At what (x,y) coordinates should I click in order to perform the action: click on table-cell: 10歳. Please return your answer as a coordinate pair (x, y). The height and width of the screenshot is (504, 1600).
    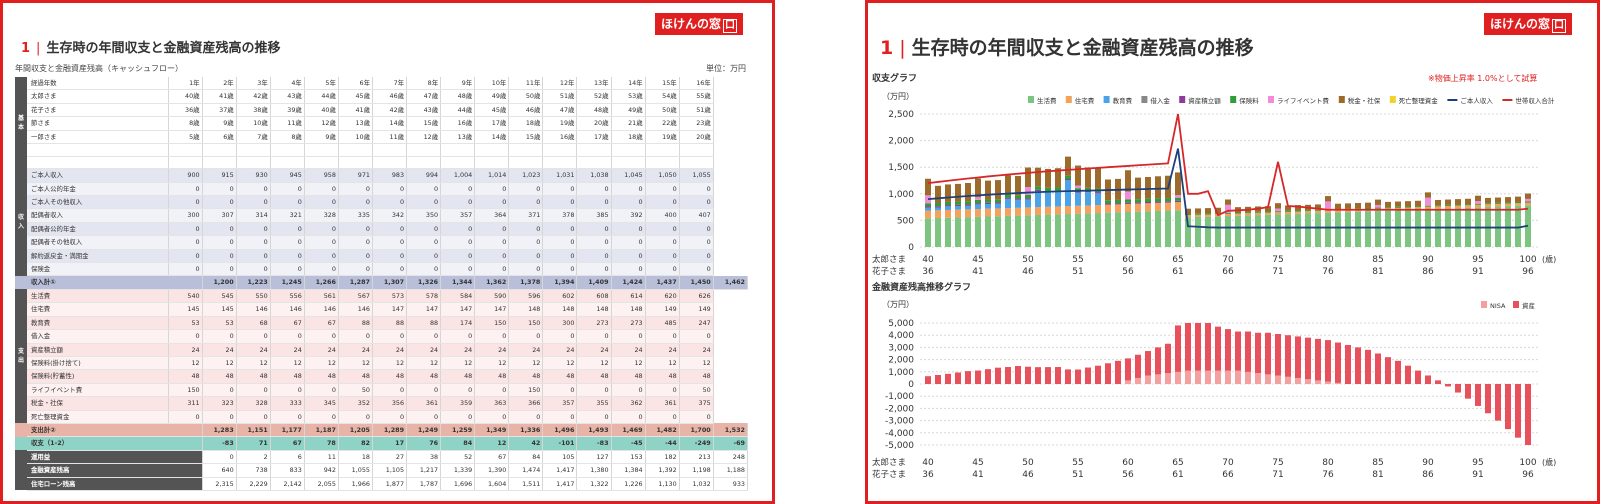
    Looking at the image, I should click on (253, 123).